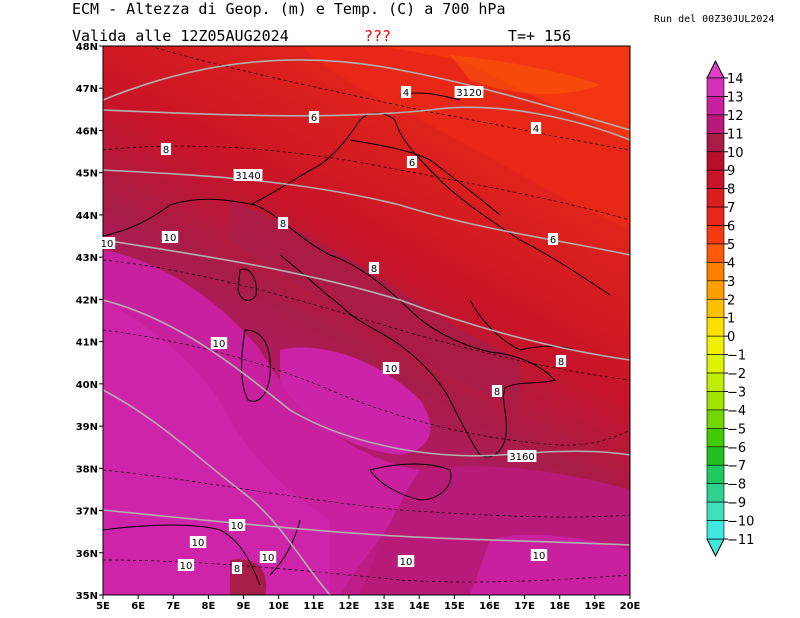 The height and width of the screenshot is (618, 800). Describe the element at coordinates (540, 36) in the screenshot. I see `forecast-timestep: T=+ 156` at that location.